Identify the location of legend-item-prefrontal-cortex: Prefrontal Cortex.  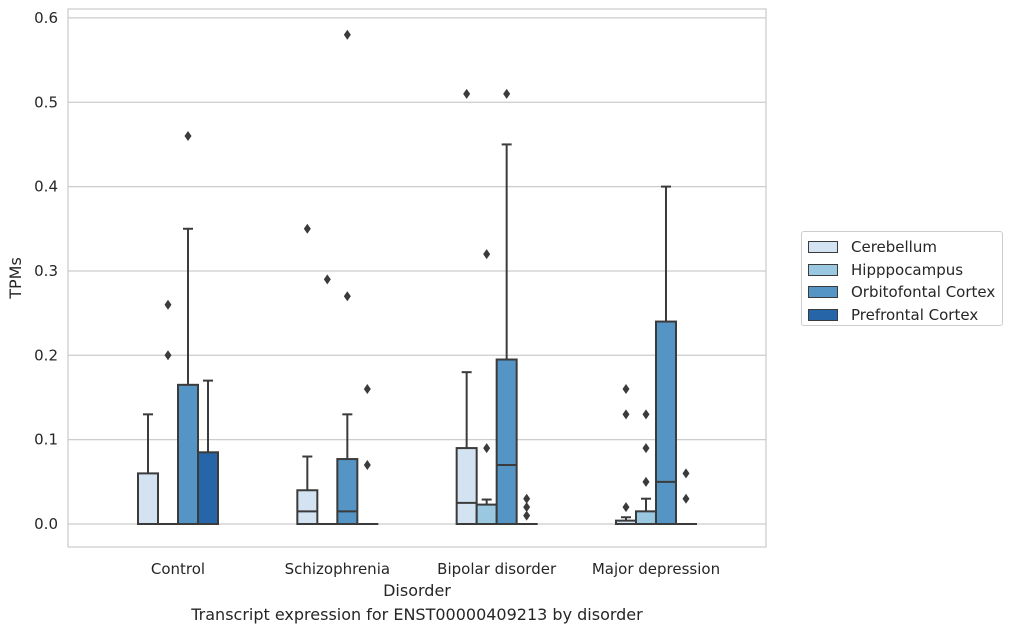
(905, 315).